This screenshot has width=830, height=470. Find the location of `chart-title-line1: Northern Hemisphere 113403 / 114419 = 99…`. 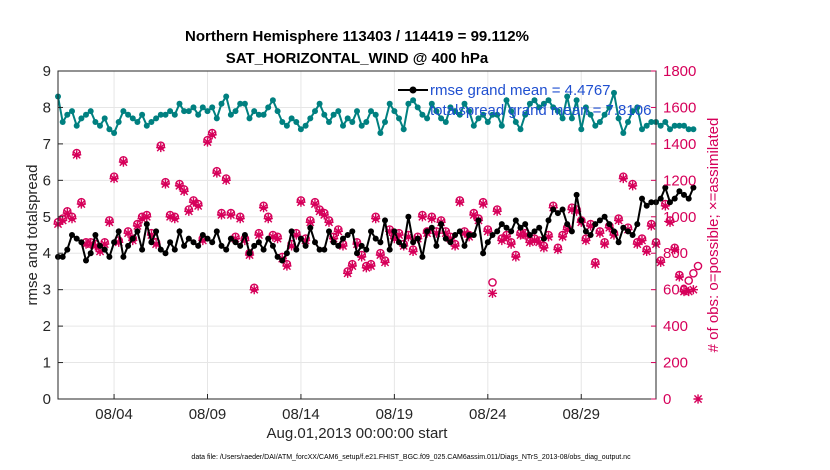

chart-title-line1: Northern Hemisphere 113403 / 114419 = 99… is located at coordinates (357, 36).